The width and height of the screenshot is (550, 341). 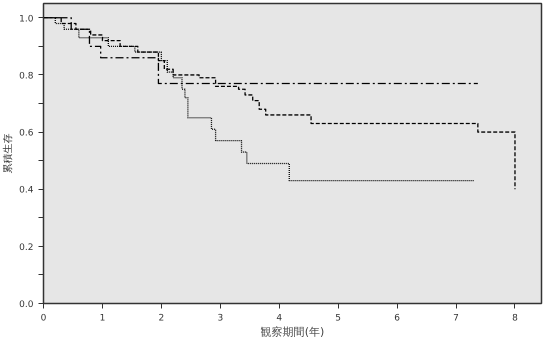 I want to click on x-tick-label: 4, so click(x=279, y=319).